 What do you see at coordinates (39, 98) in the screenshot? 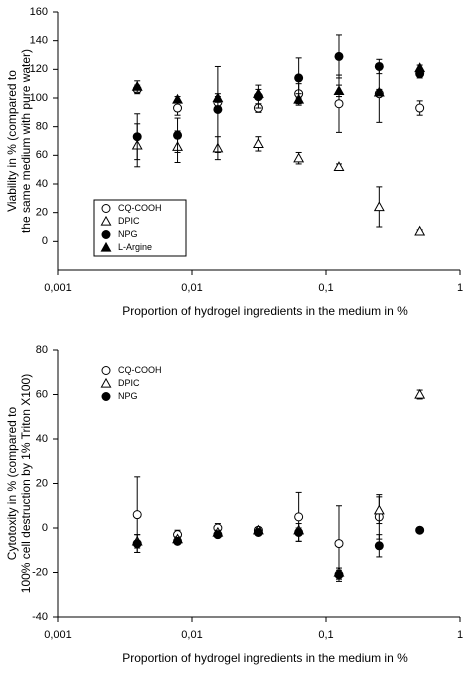
I see `y-tick-label: 100` at bounding box center [39, 98].